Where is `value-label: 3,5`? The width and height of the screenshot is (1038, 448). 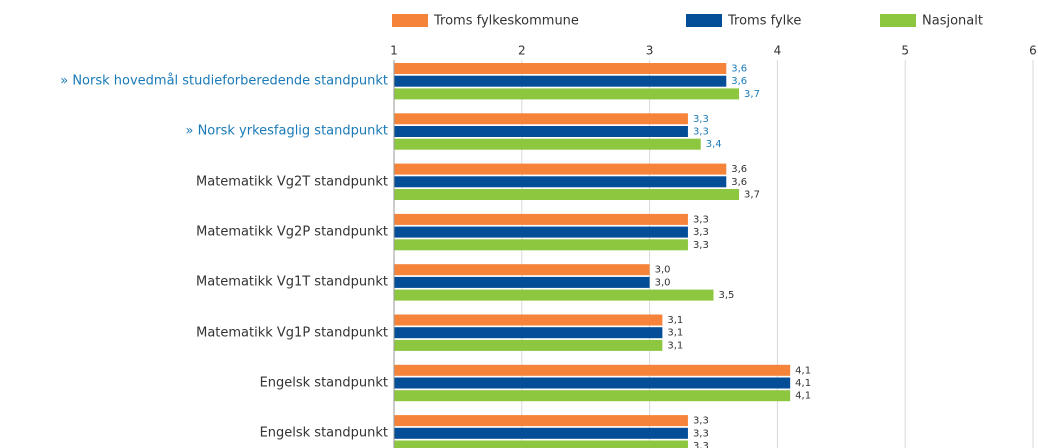 value-label: 3,5 is located at coordinates (727, 295).